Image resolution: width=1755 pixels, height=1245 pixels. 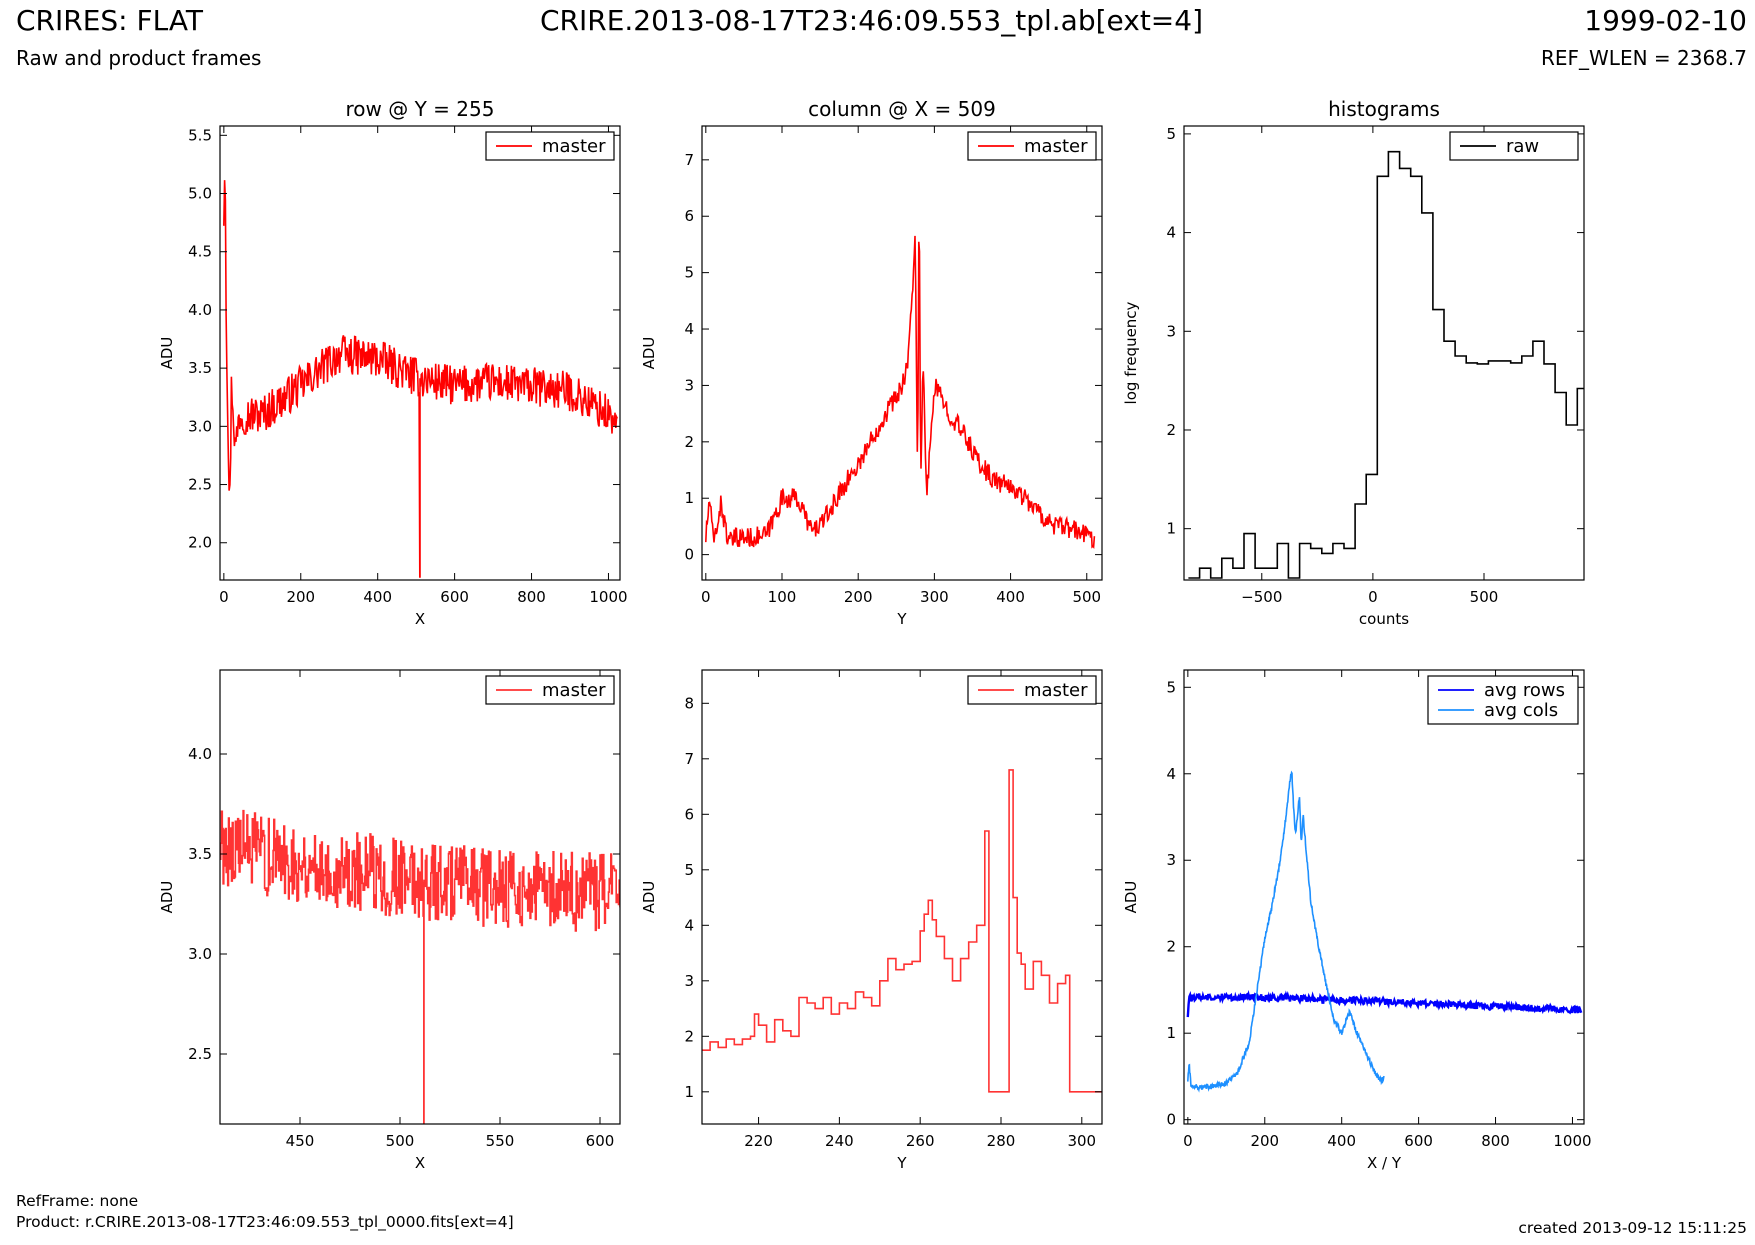 I want to click on chart-panel-4: 450 500 550 600 2.5 3.0 3.5 4.0 X ADU master, so click(x=389, y=920).